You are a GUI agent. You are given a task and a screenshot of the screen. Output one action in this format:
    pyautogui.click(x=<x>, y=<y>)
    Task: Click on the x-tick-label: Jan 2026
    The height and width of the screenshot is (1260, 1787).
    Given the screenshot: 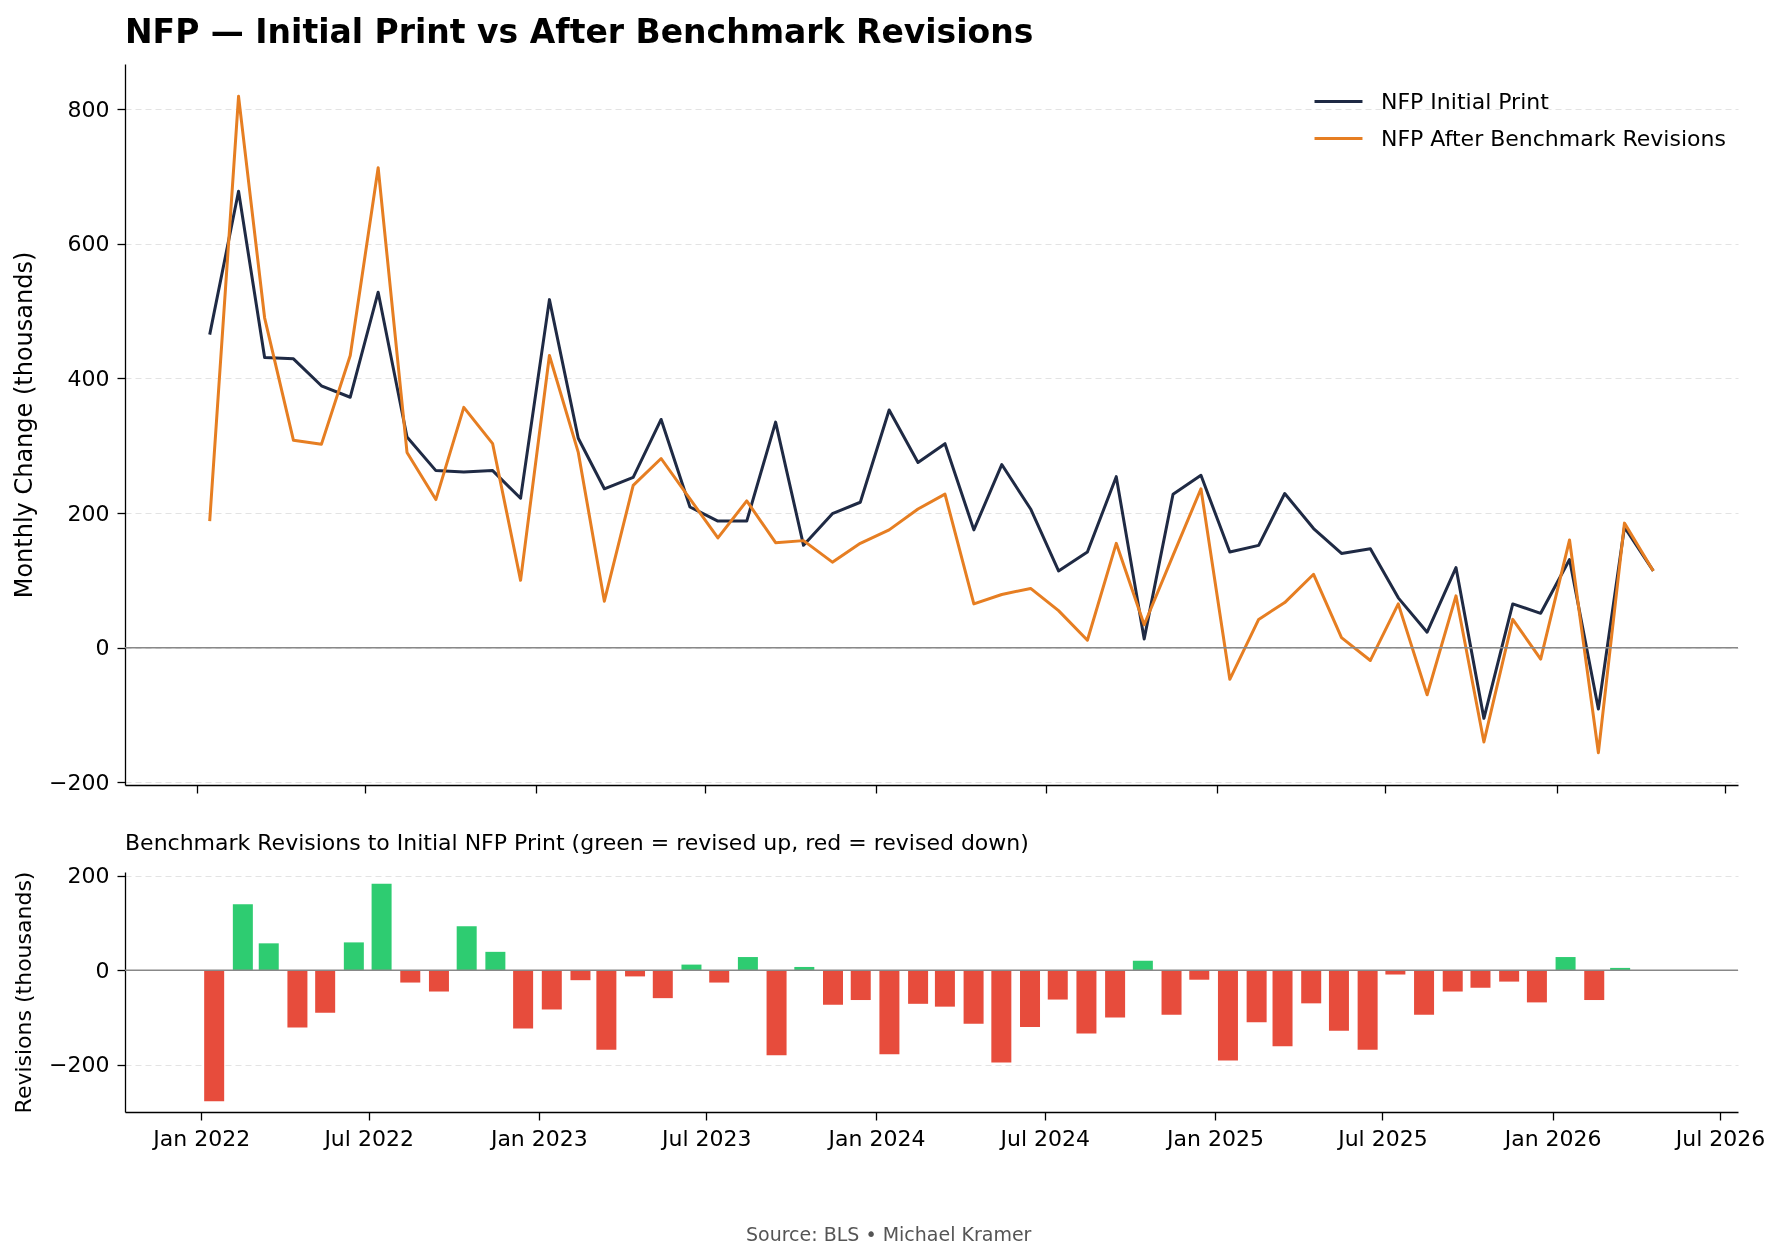 What is the action you would take?
    pyautogui.click(x=1552, y=1138)
    